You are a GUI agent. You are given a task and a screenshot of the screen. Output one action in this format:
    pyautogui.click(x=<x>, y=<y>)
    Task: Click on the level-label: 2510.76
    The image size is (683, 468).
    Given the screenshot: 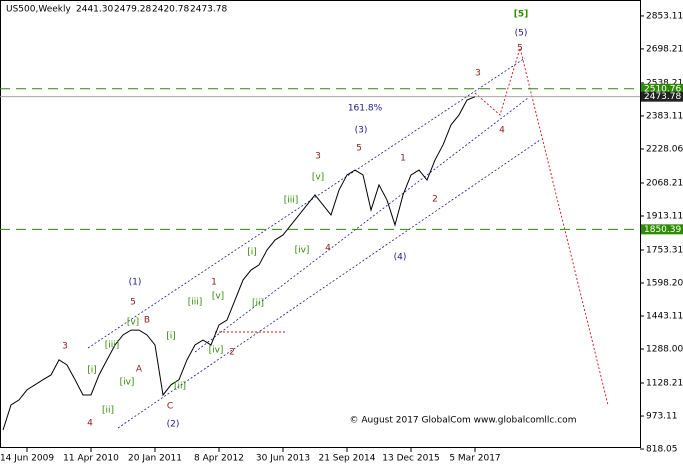 What is the action you would take?
    pyautogui.click(x=662, y=89)
    